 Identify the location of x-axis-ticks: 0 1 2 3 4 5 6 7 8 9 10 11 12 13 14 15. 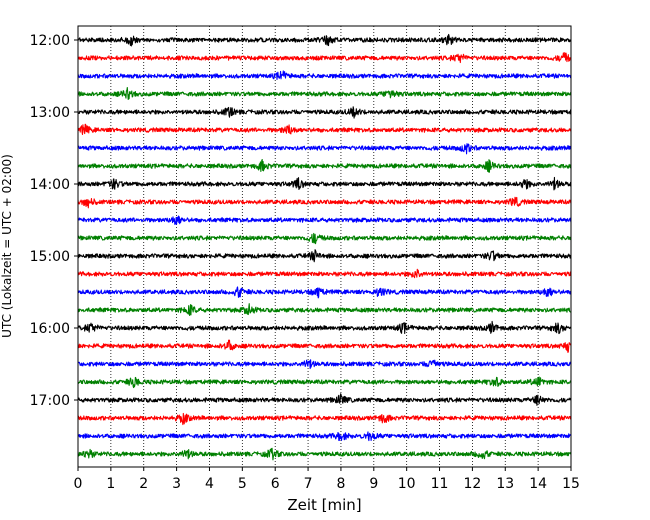
(327, 479).